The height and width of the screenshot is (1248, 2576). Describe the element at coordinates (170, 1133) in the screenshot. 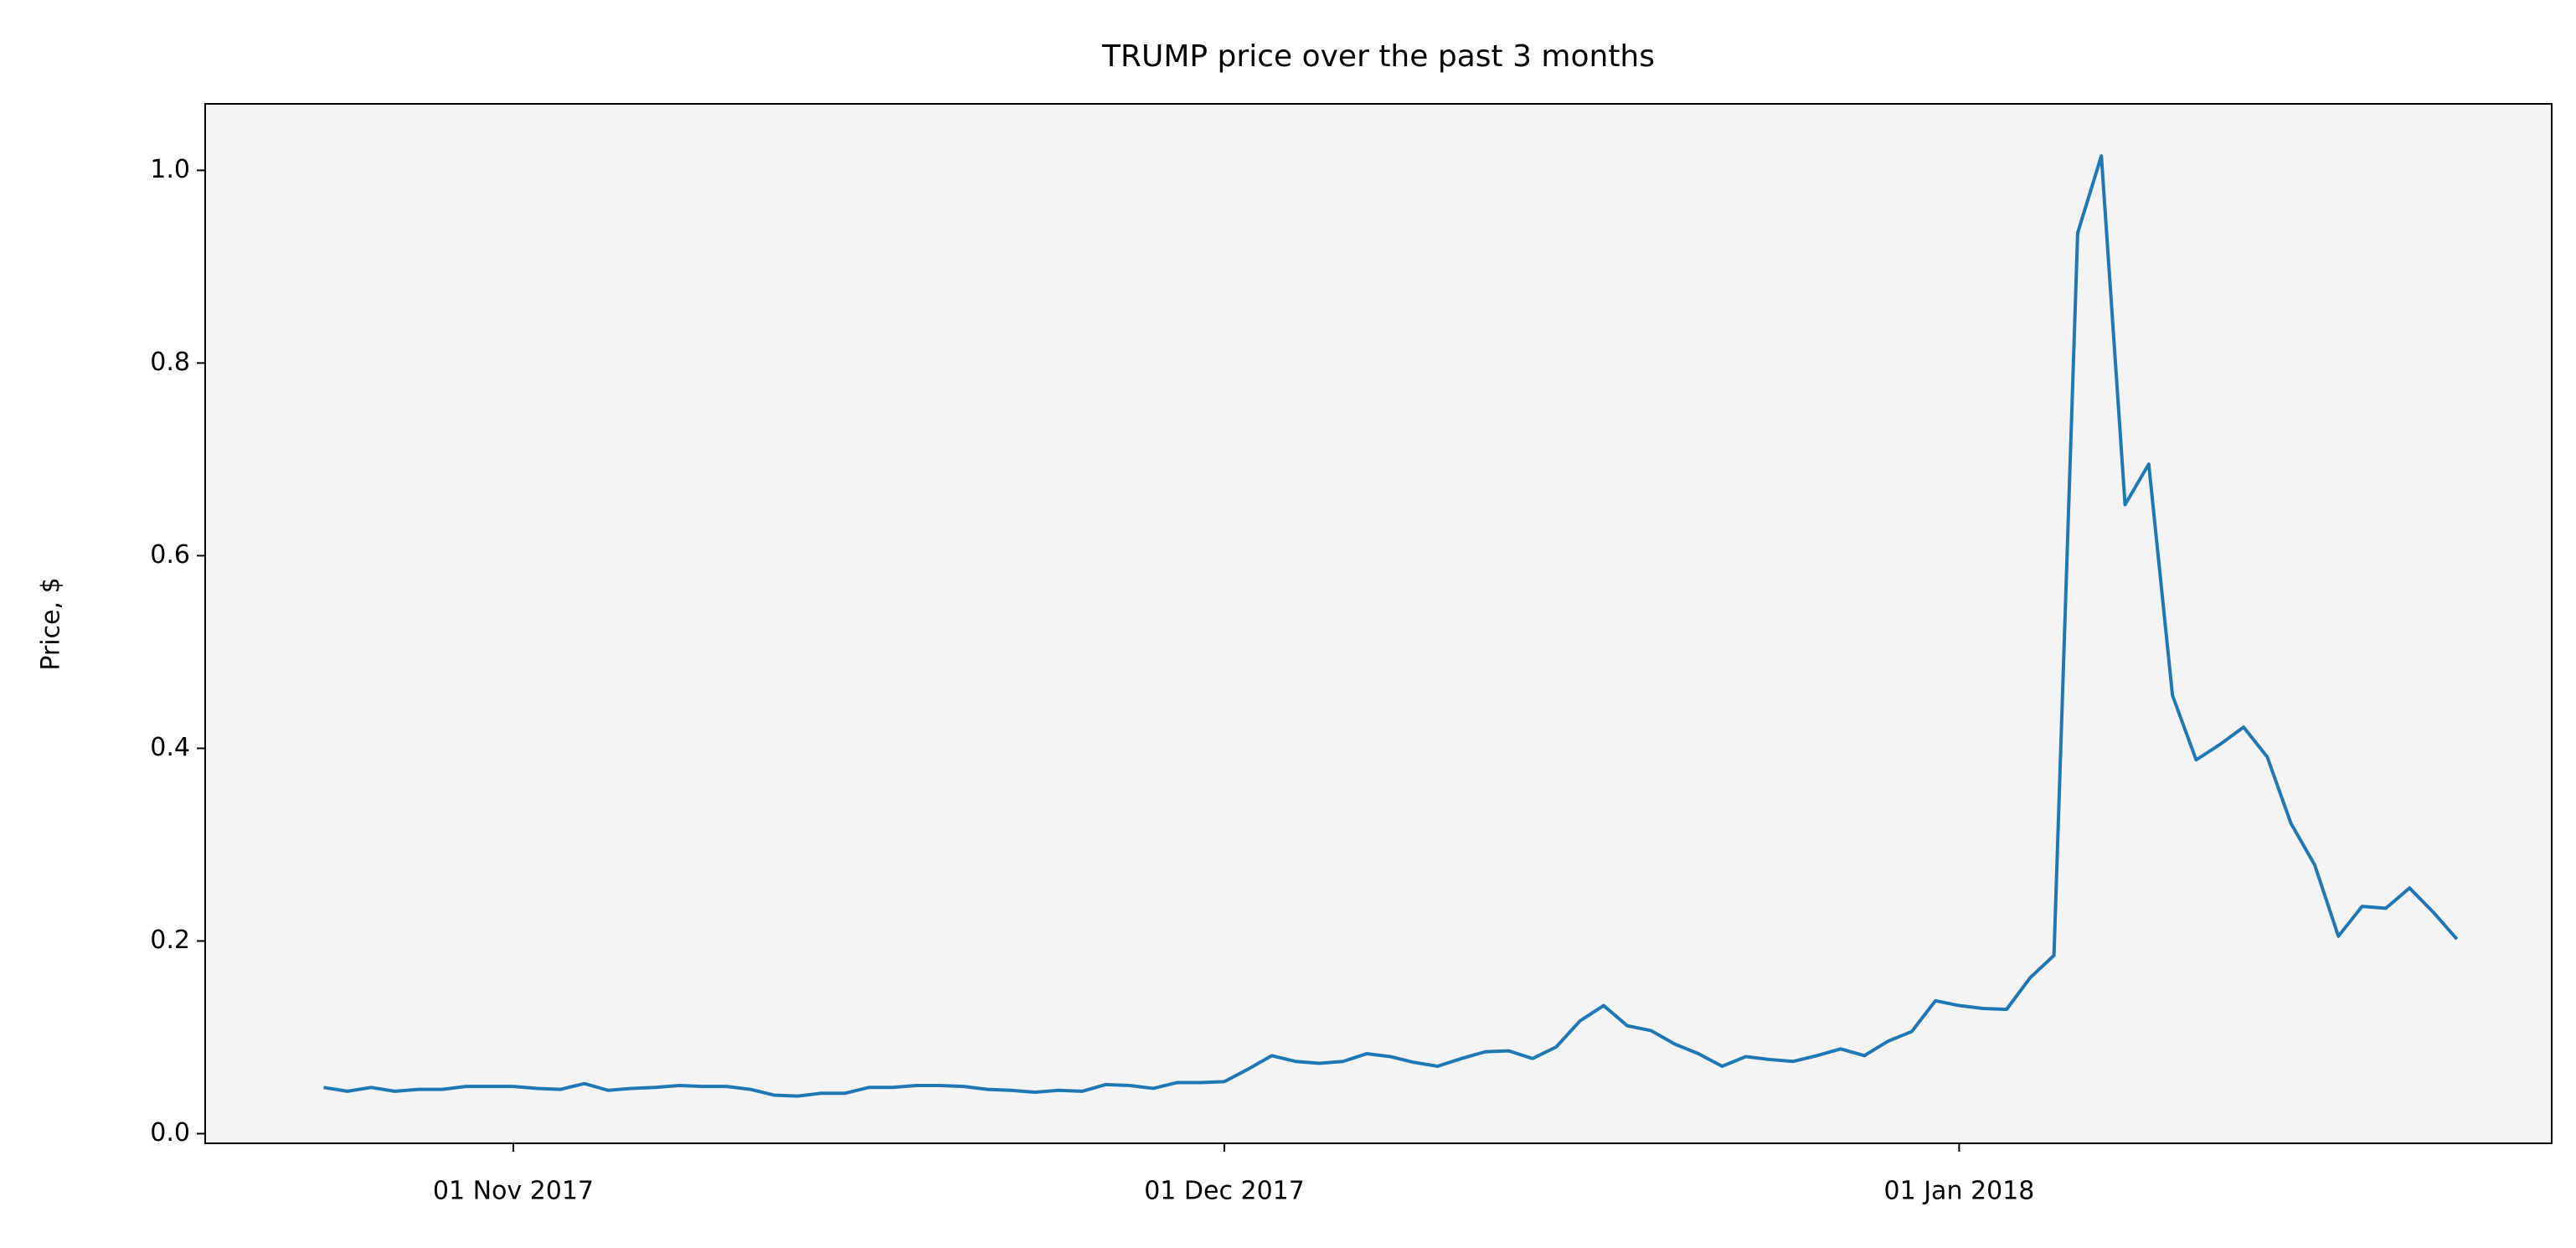

I see `y-tick-label: 0.0` at that location.